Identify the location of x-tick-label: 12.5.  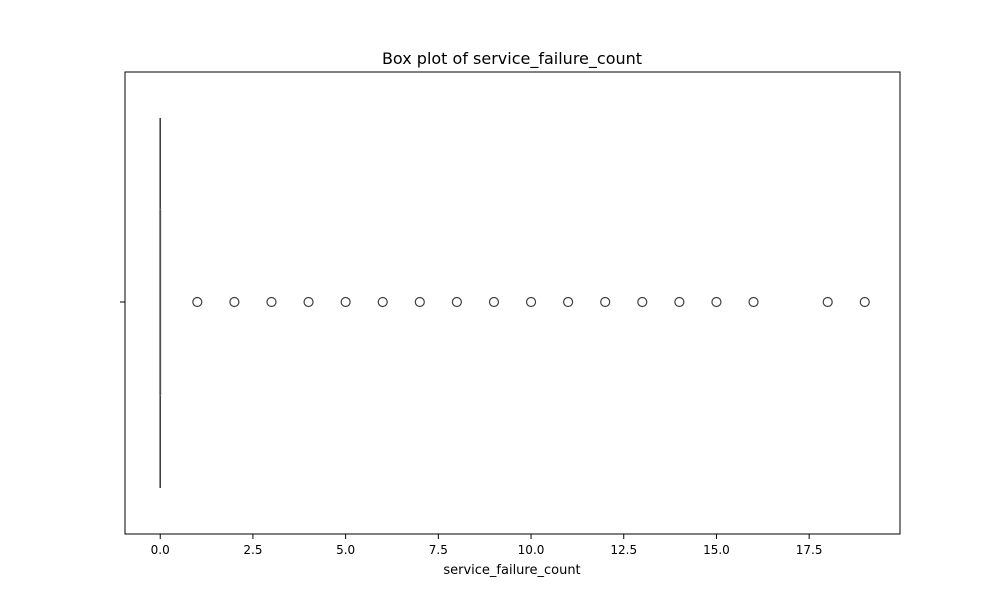
(623, 550).